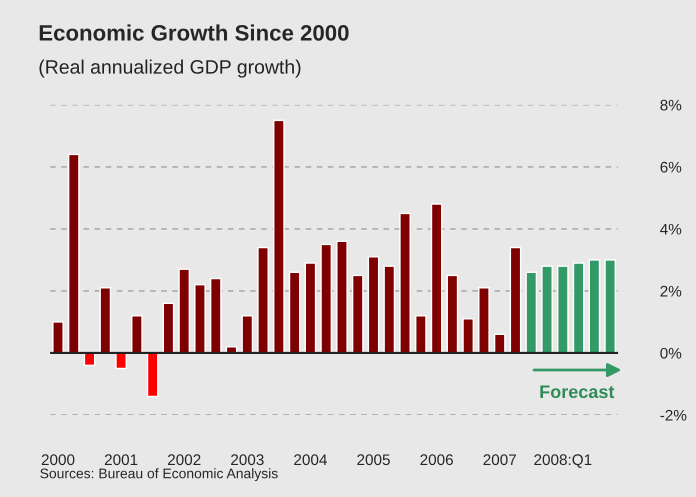 The image size is (696, 497). What do you see at coordinates (58, 460) in the screenshot?
I see `x-tick-label: 2000` at bounding box center [58, 460].